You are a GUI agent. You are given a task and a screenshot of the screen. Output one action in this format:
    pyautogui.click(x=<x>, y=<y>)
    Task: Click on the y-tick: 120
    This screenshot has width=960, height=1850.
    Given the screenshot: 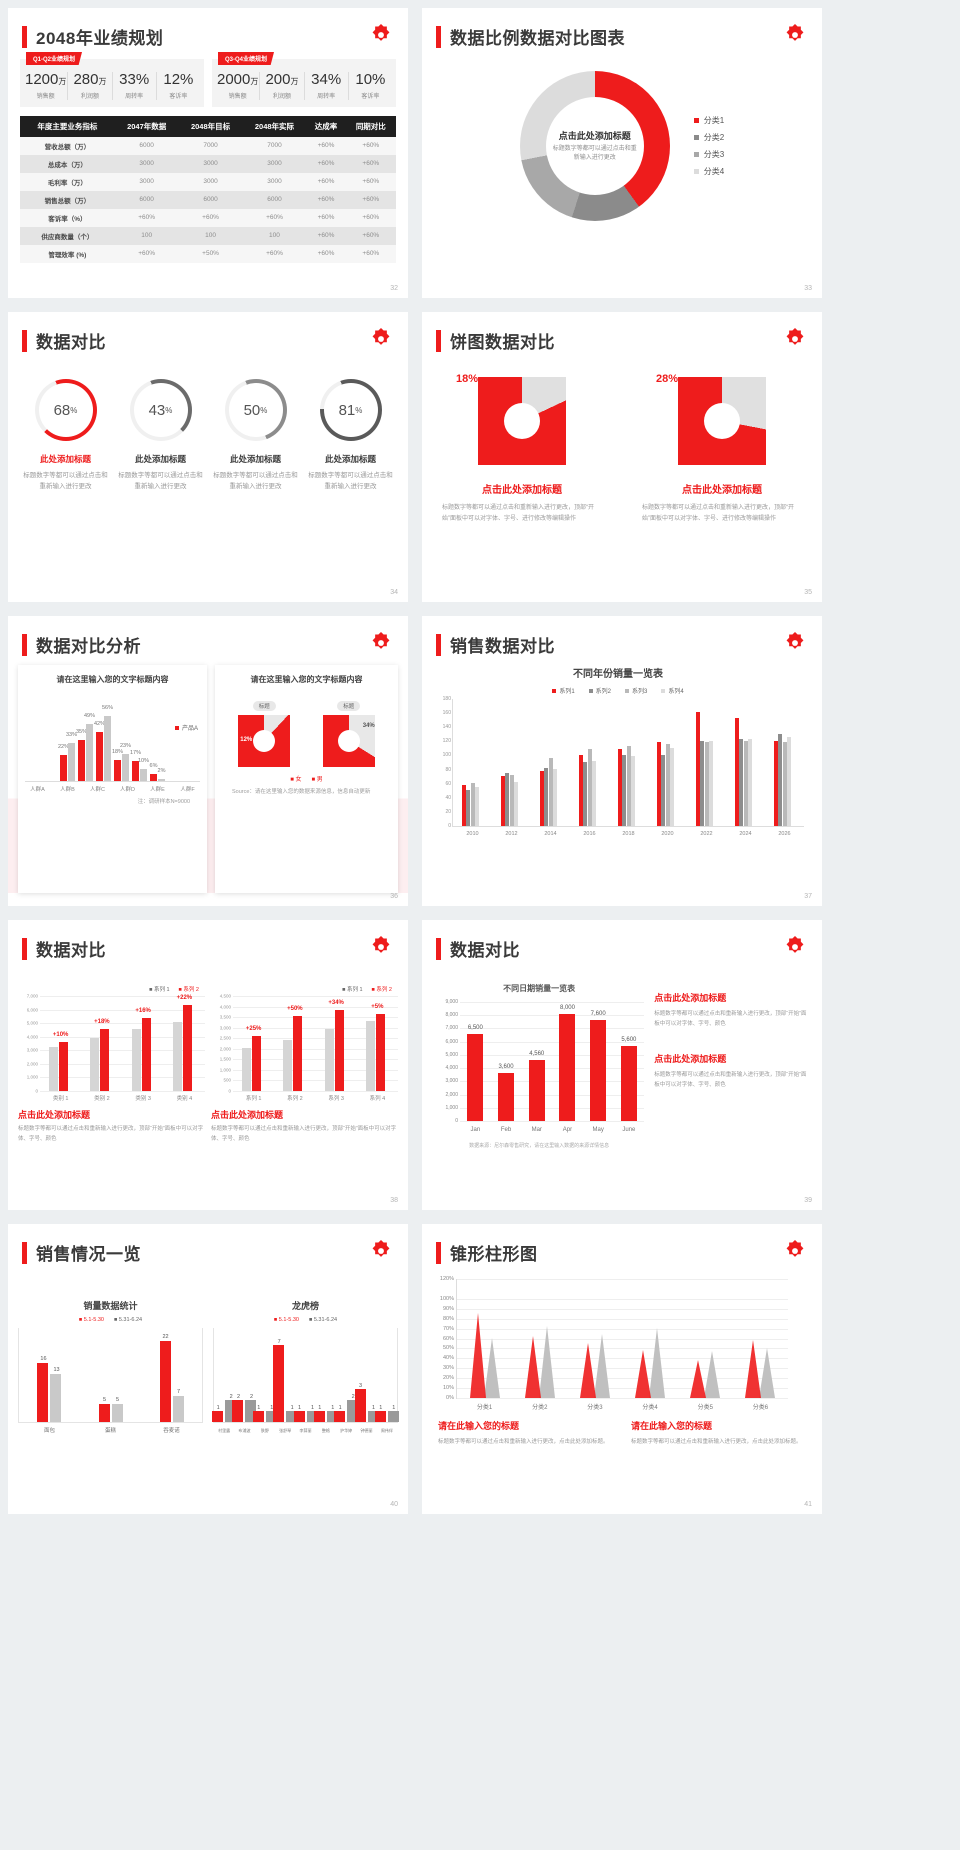 What is the action you would take?
    pyautogui.click(x=446, y=741)
    